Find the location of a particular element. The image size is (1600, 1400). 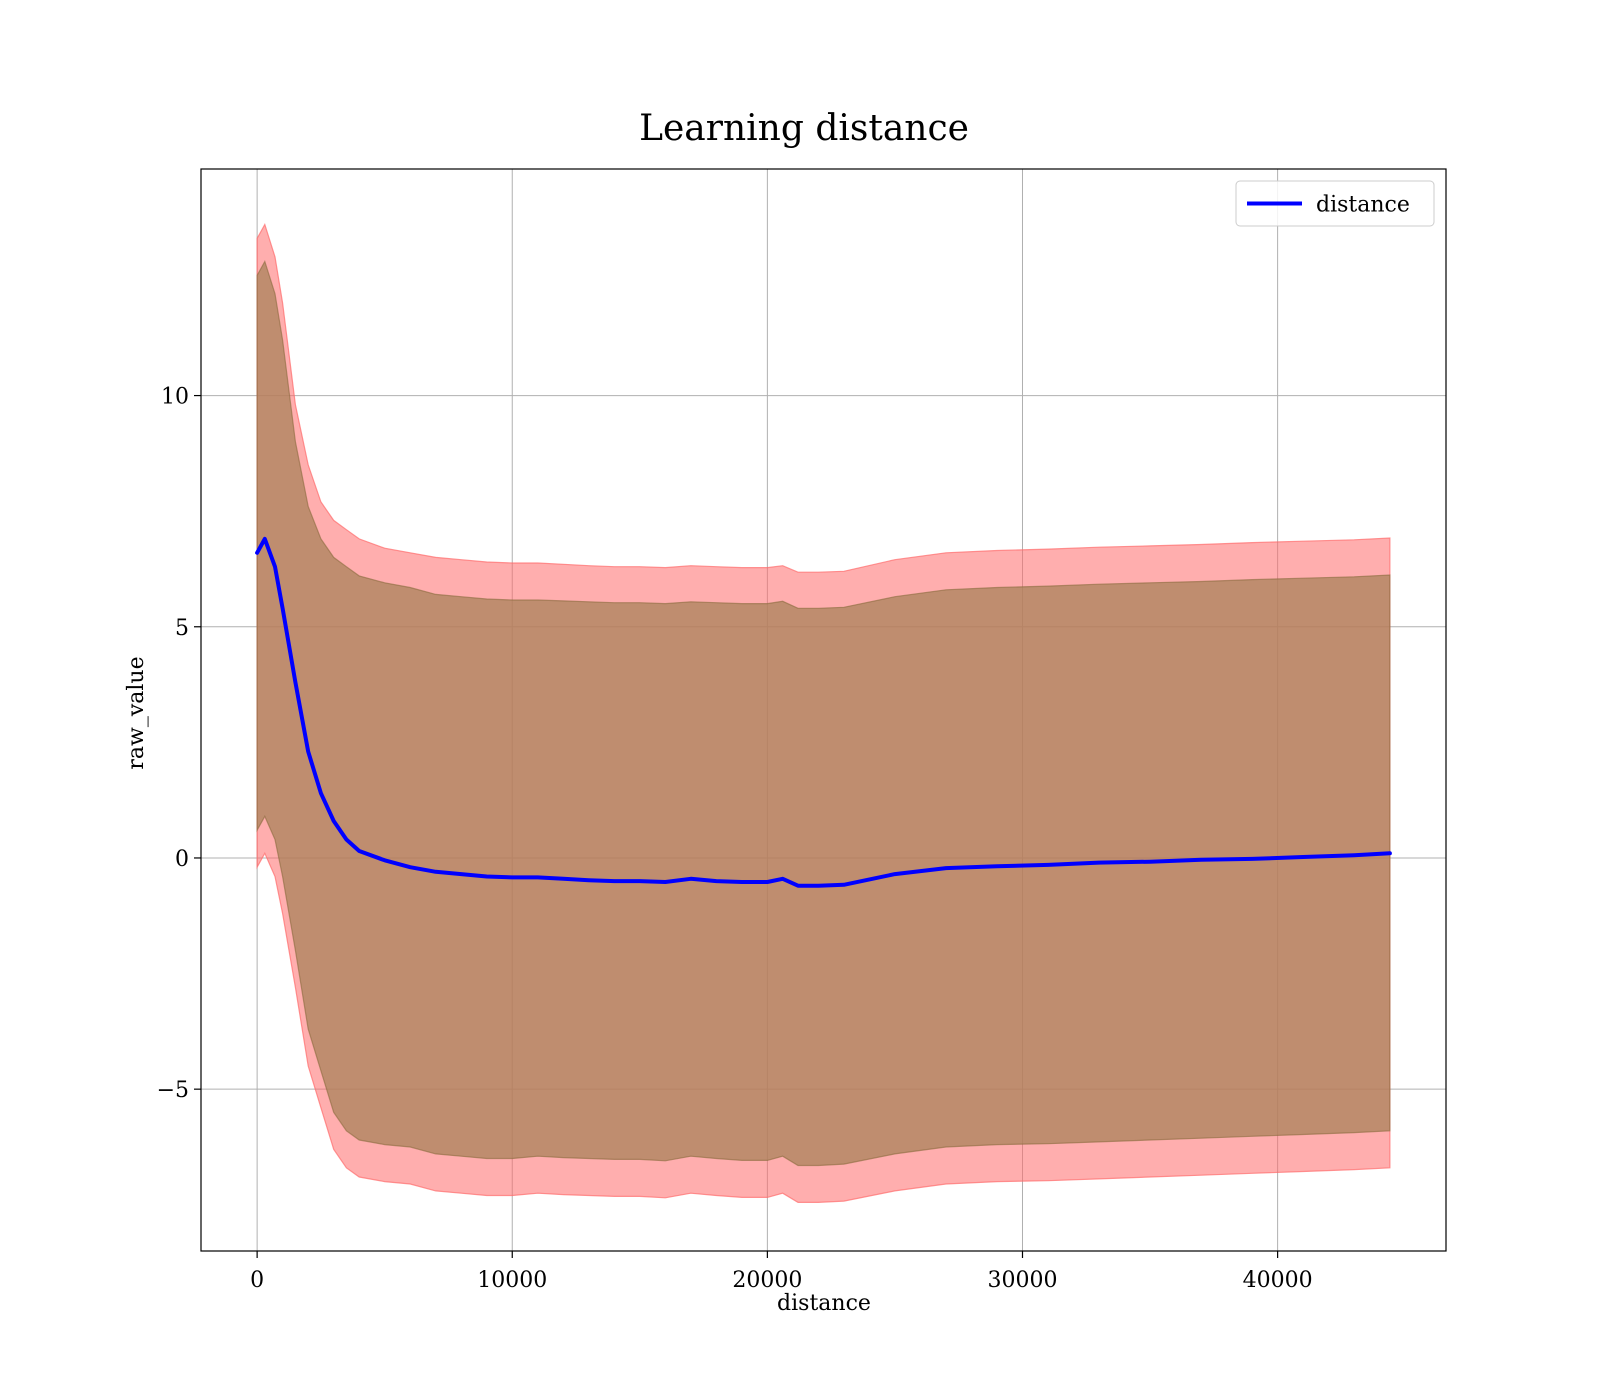

legend-label-distance: distance is located at coordinates (1363, 205).